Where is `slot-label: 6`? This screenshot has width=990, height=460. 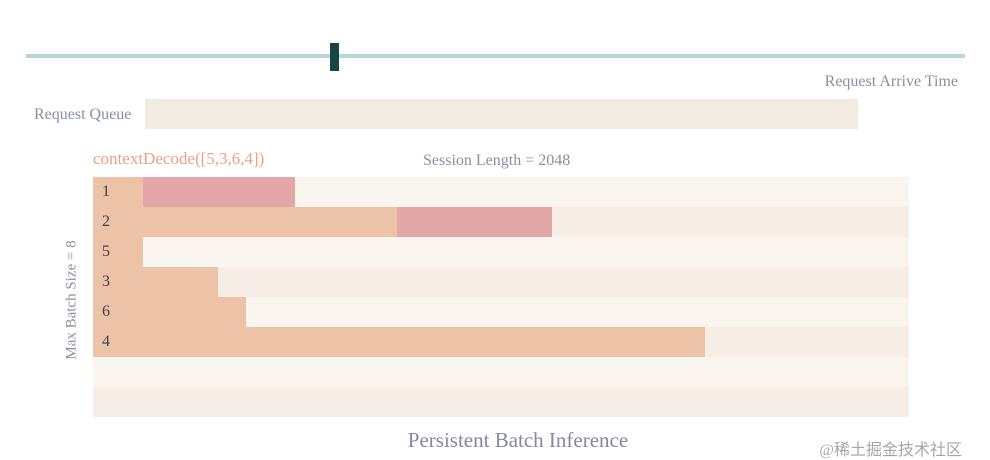
slot-label: 6 is located at coordinates (118, 312).